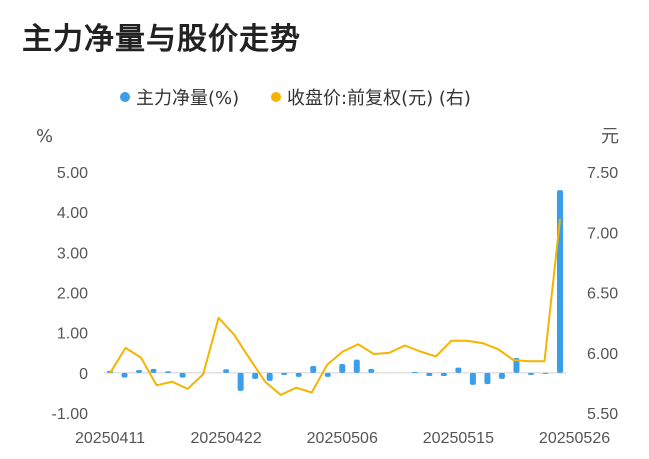 The width and height of the screenshot is (649, 459). Describe the element at coordinates (110, 438) in the screenshot. I see `x-tick-label: 20250411` at that location.